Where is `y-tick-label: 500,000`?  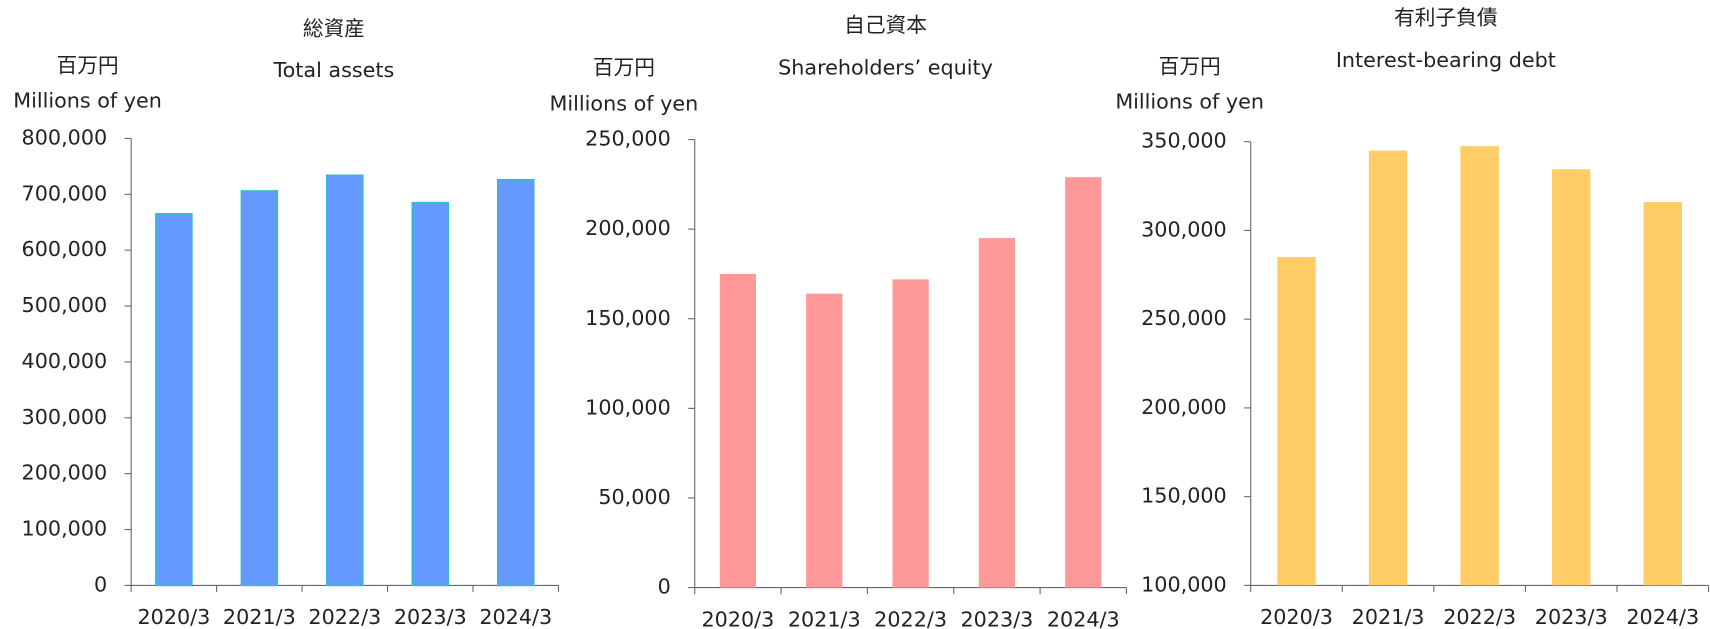 y-tick-label: 500,000 is located at coordinates (65, 305).